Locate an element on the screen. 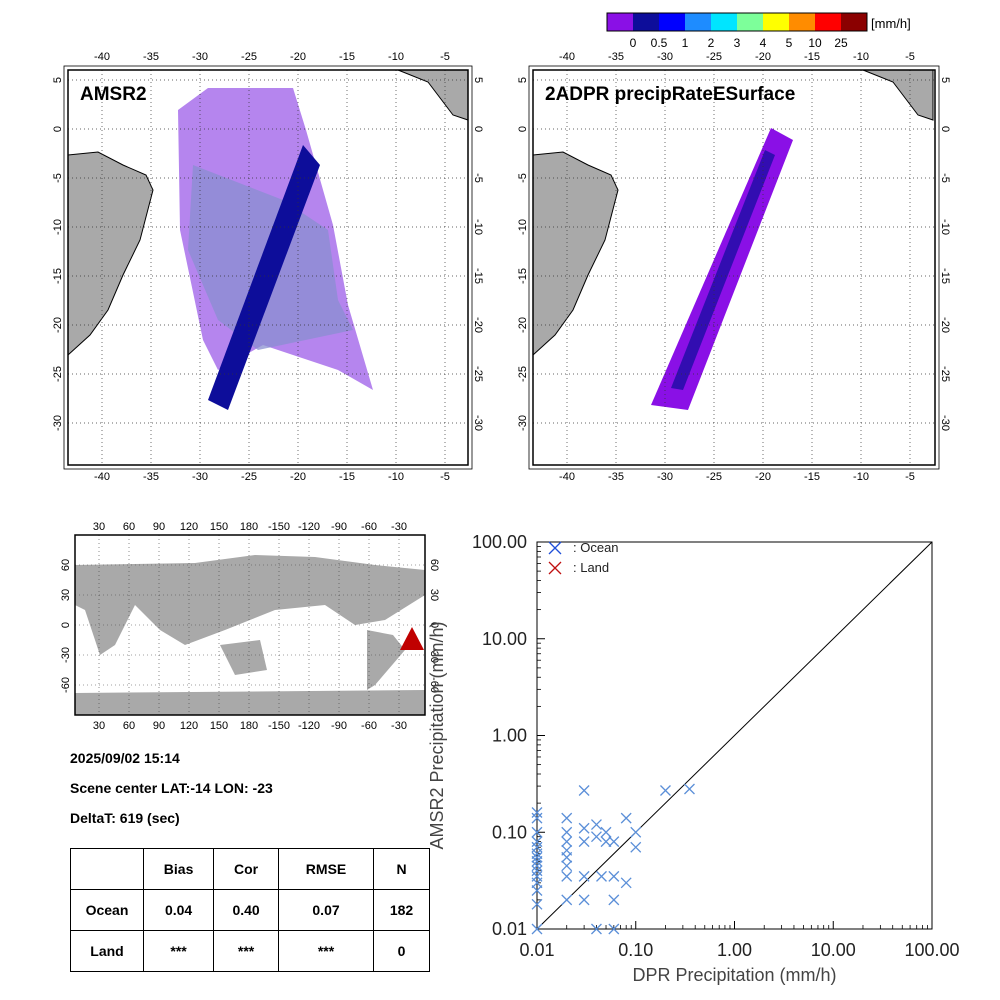  x-tick-label: 1.00 is located at coordinates (734, 950).